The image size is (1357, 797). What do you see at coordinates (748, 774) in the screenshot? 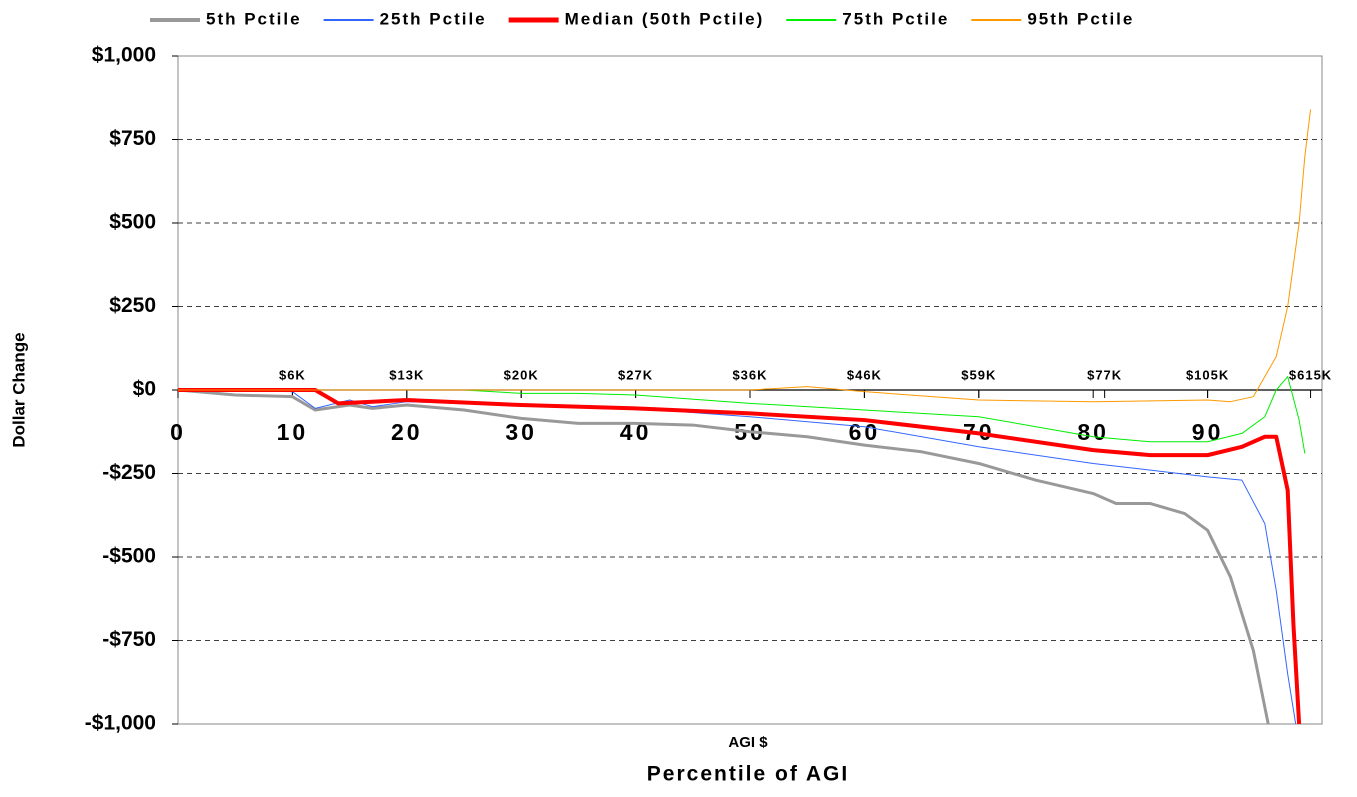
I see `x-axis-label: Percentile of AGI` at bounding box center [748, 774].